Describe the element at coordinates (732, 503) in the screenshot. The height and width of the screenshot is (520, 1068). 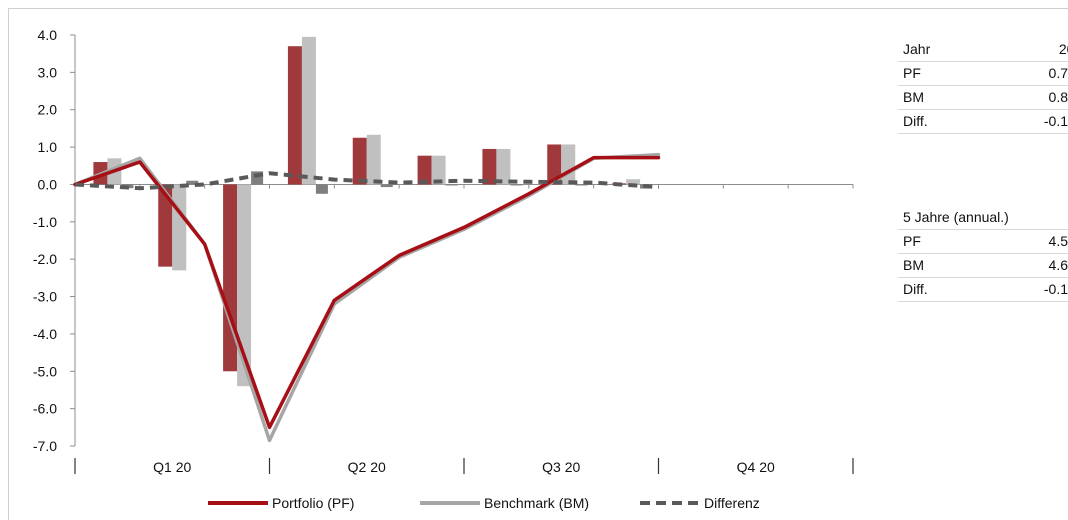
I see `legend-differenz-label: Differenz` at that location.